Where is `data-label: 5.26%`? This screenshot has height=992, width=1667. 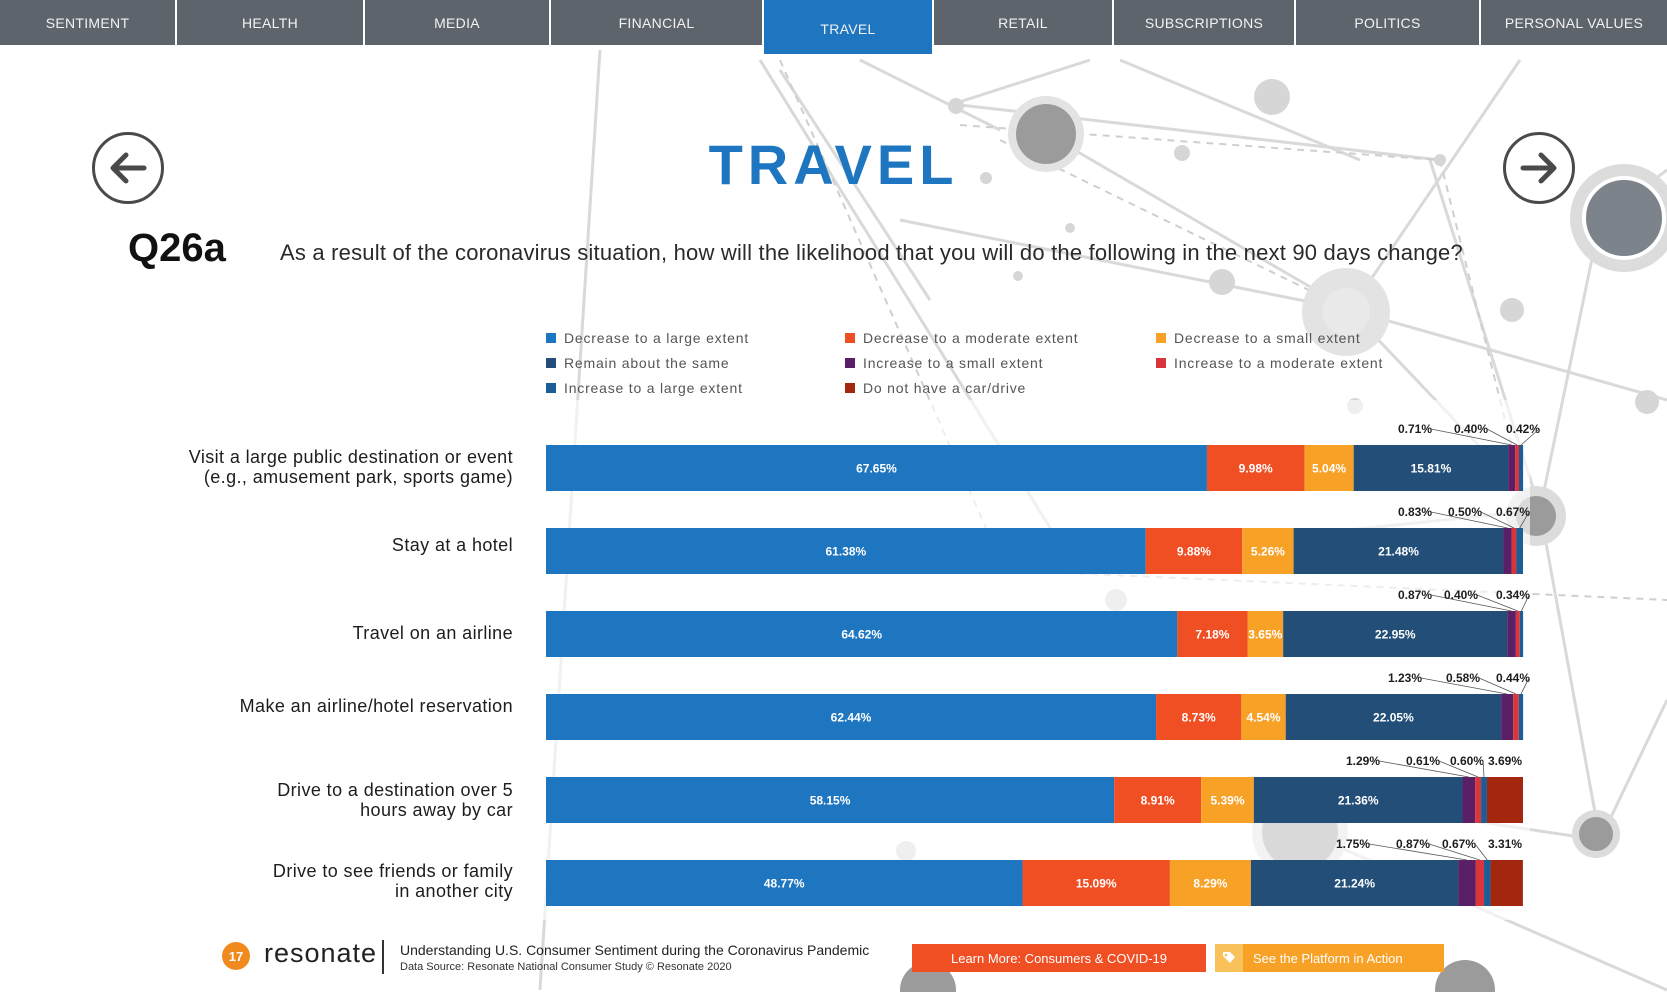 data-label: 5.26% is located at coordinates (1268, 552).